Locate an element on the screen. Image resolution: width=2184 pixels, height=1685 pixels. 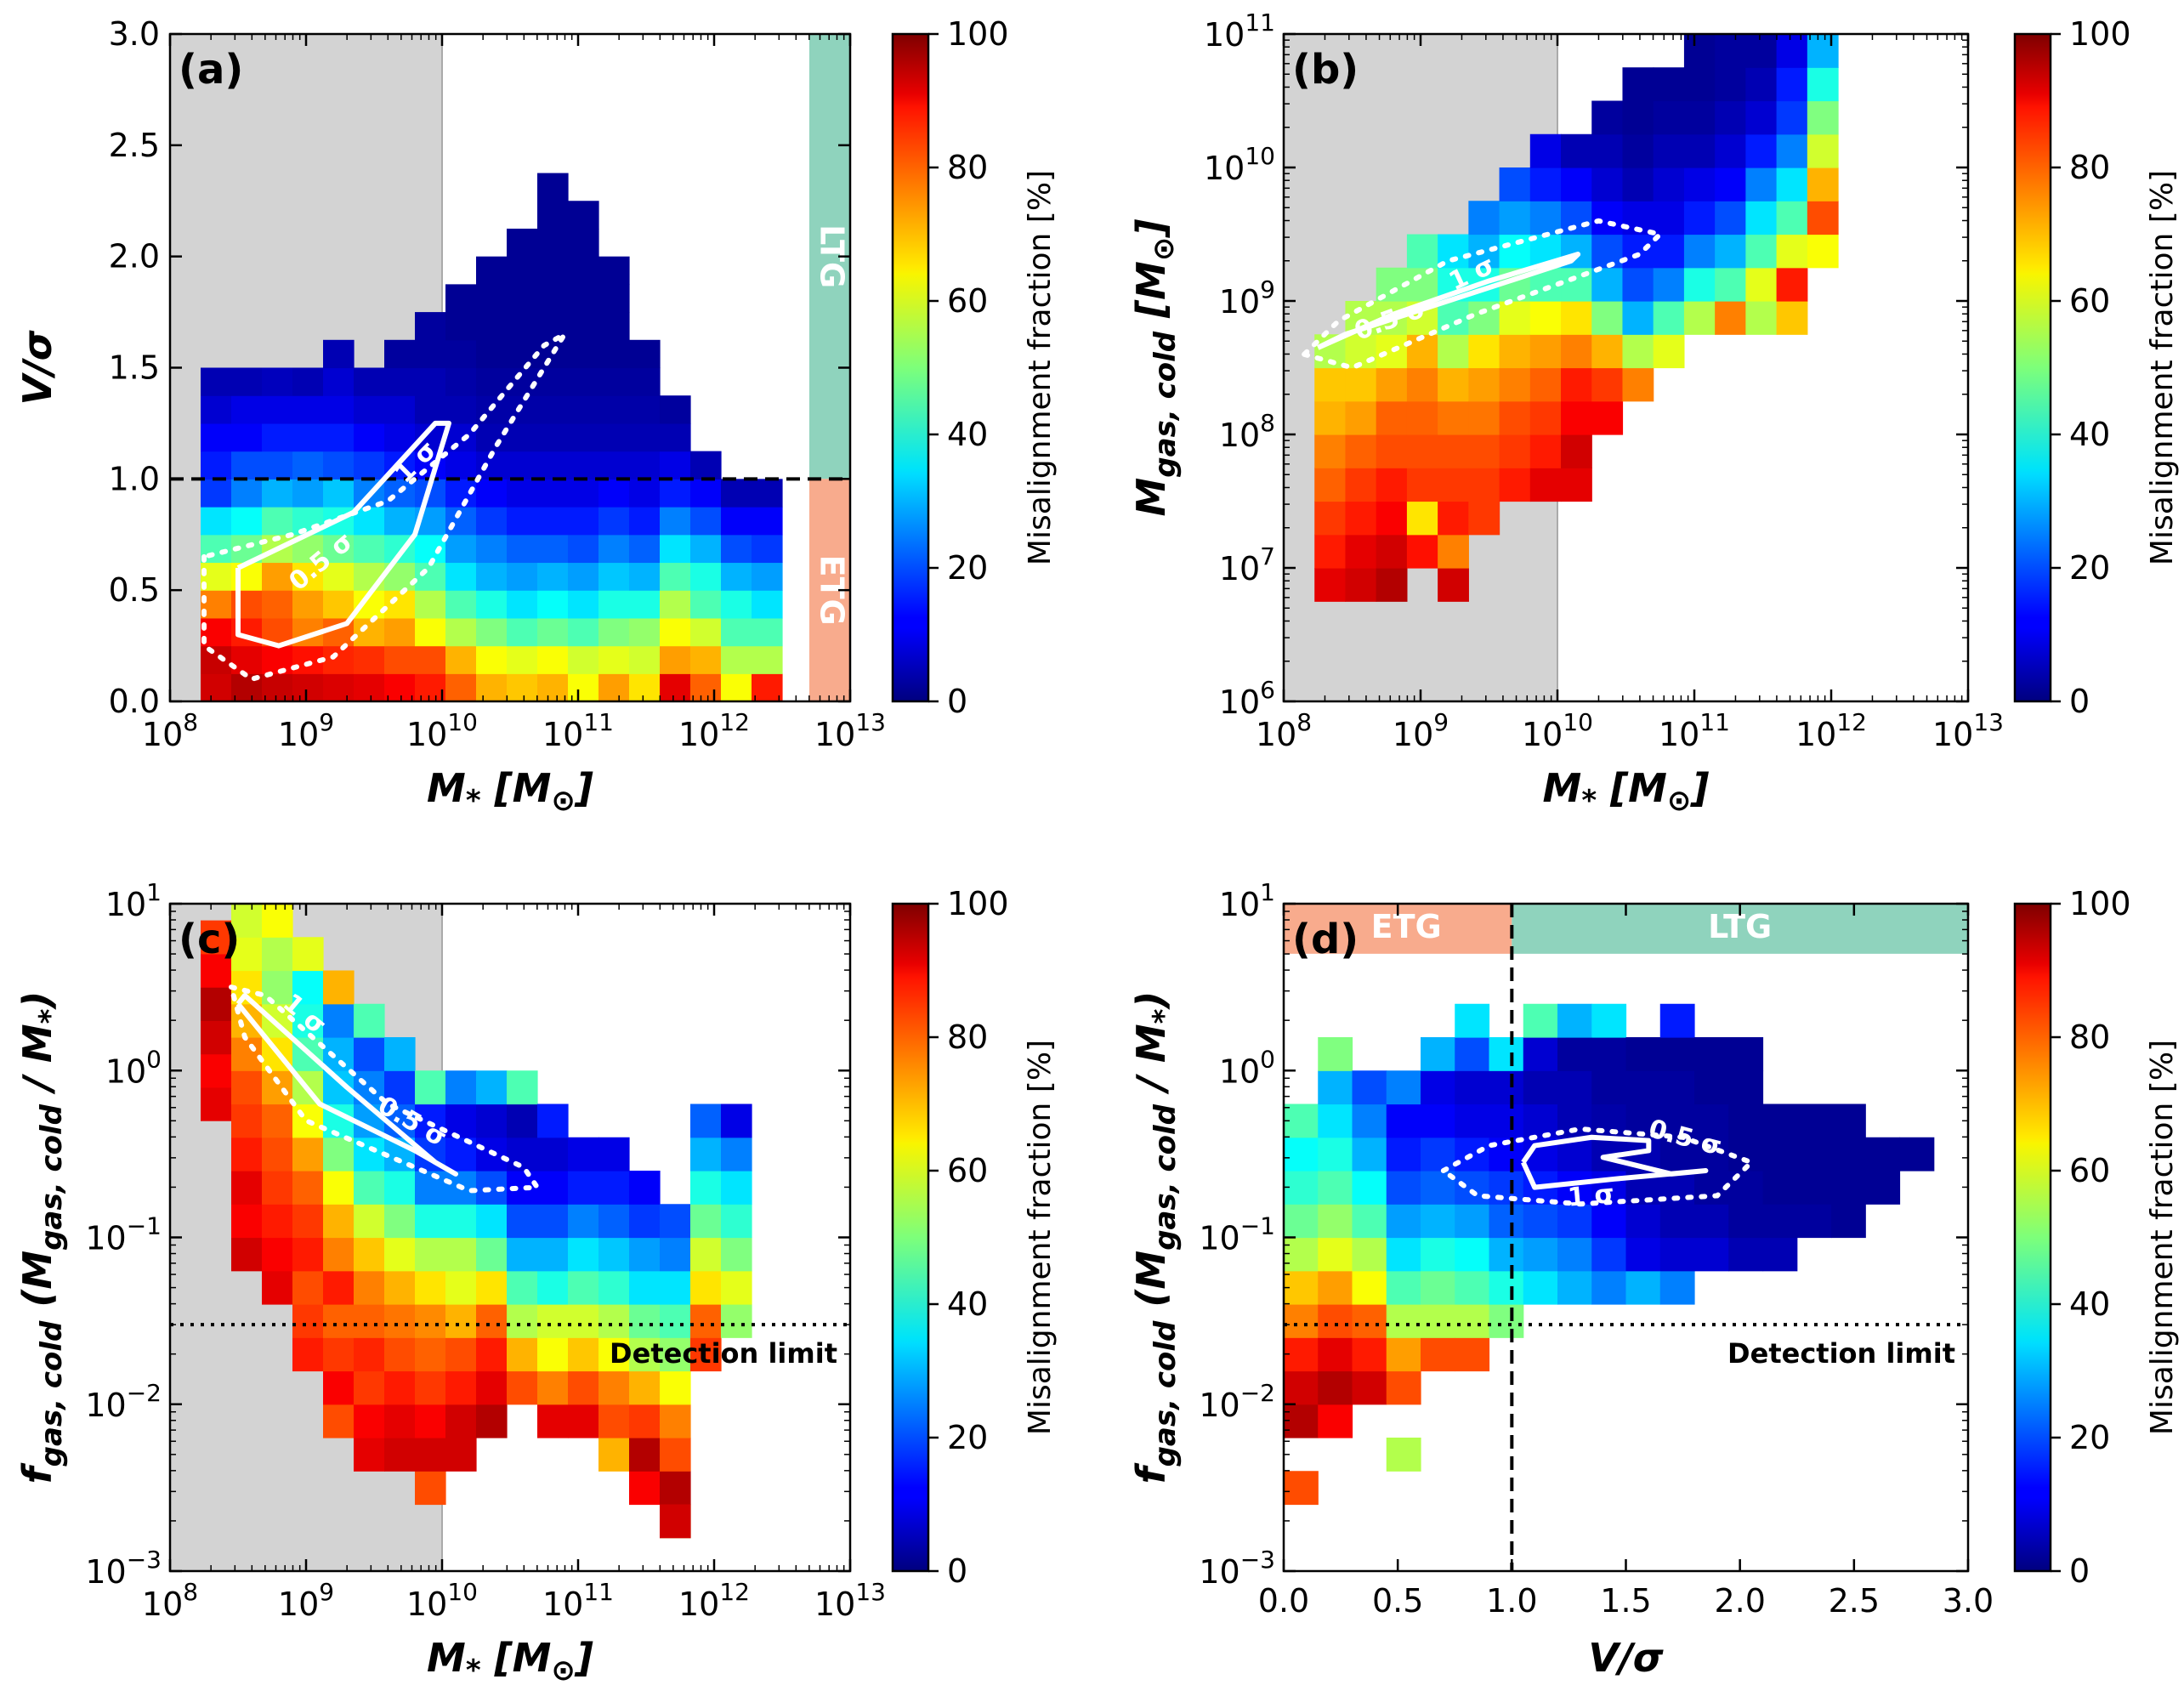
contour-05sigma is located at coordinates (386, 505).